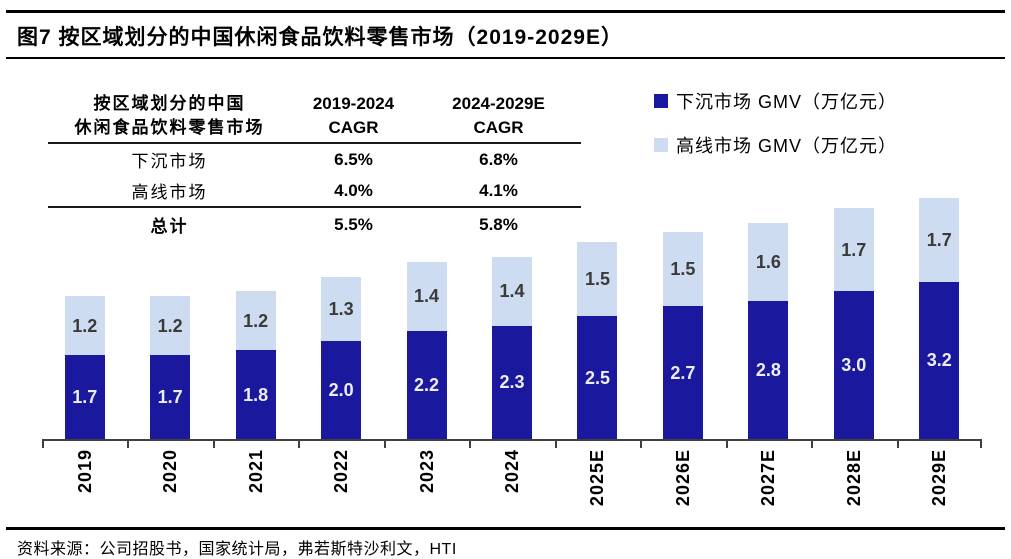 The image size is (1011, 559). I want to click on bar-segment-lower-tier-market-2028E: 3.0, so click(853, 365).